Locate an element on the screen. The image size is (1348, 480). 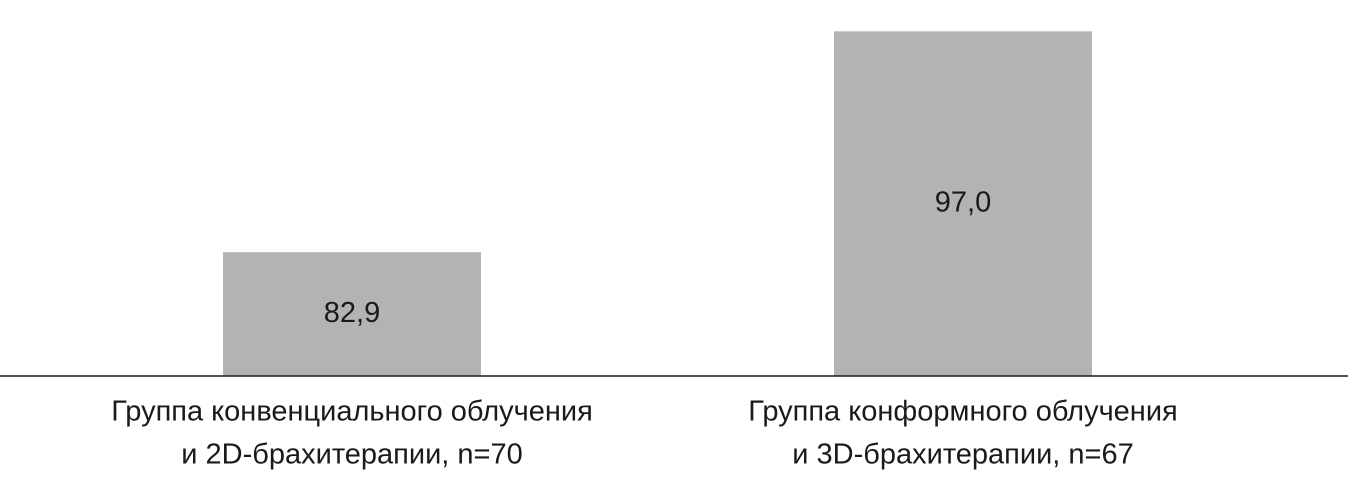
x-tick-label: и 2D-брахитерапии, n=70 is located at coordinates (351, 455).